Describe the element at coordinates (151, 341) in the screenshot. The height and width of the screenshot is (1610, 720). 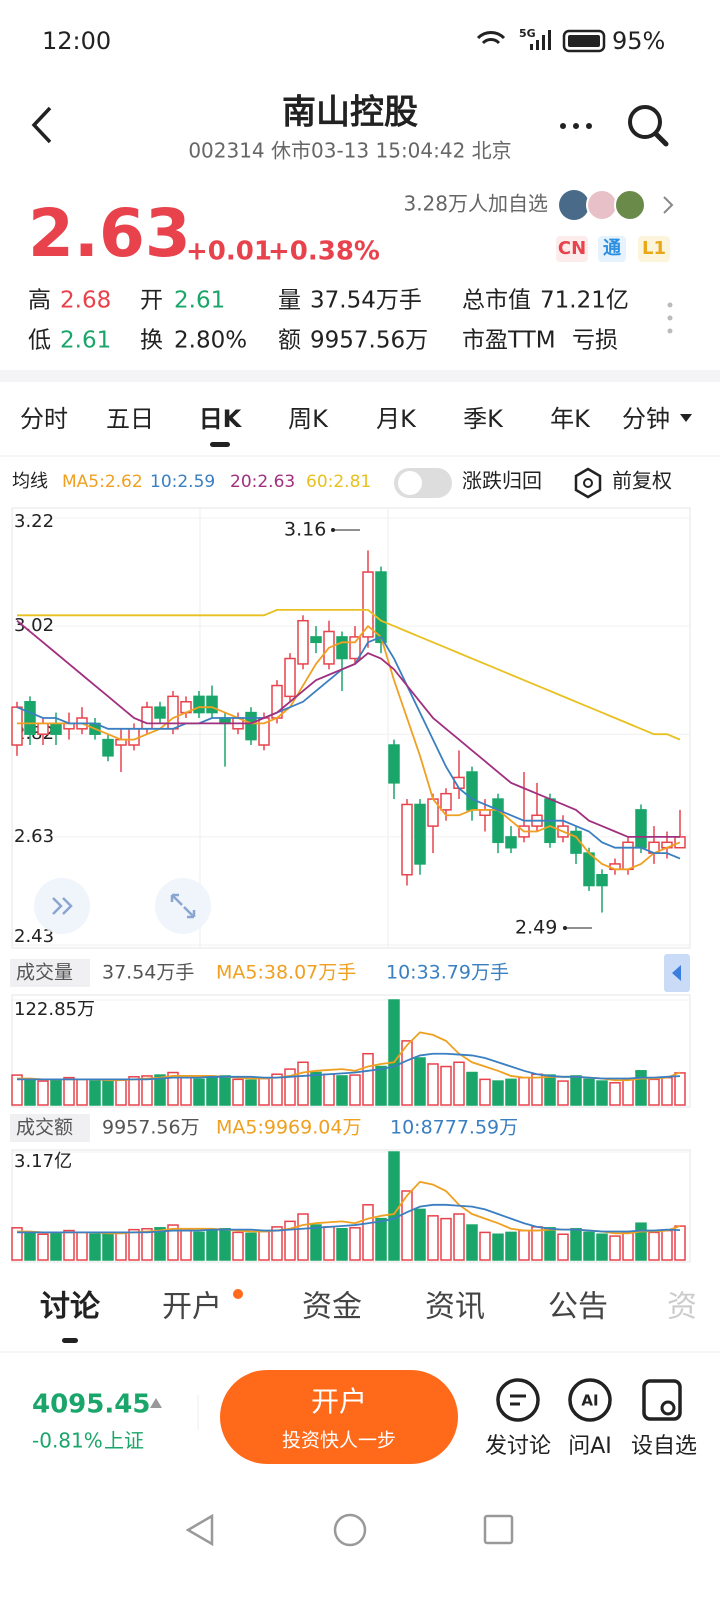
I see `stat-label: 换` at that location.